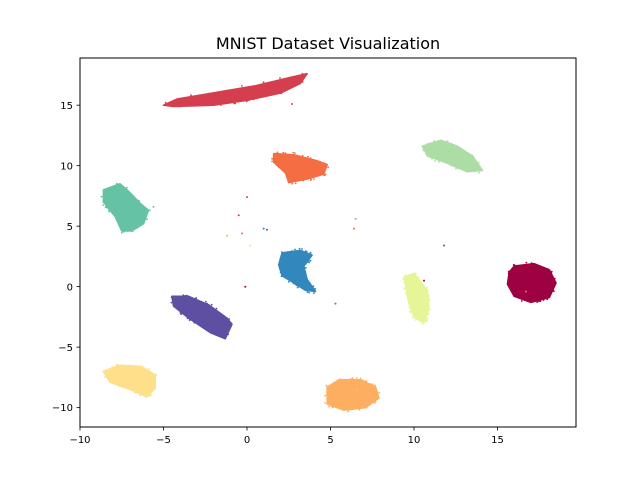 This screenshot has height=480, width=640. Describe the element at coordinates (286, 436) in the screenshot. I see `x-axis: −10 −5 0 5 10 15` at that location.